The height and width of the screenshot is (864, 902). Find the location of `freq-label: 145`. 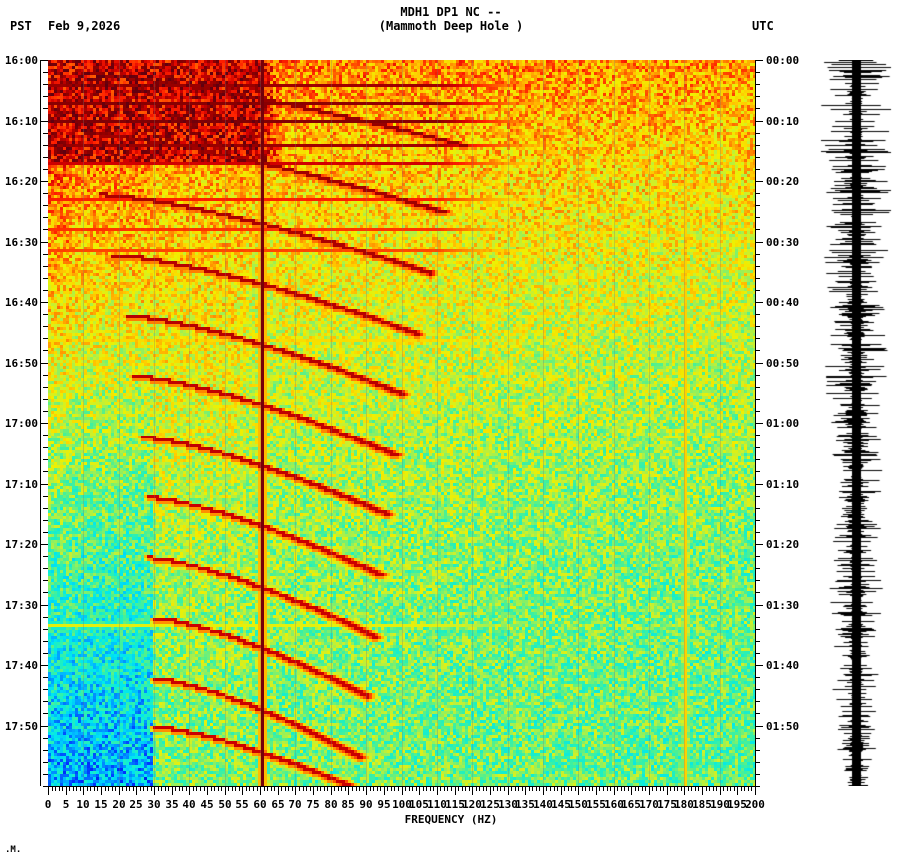

freq-label: 145 is located at coordinates (561, 804).